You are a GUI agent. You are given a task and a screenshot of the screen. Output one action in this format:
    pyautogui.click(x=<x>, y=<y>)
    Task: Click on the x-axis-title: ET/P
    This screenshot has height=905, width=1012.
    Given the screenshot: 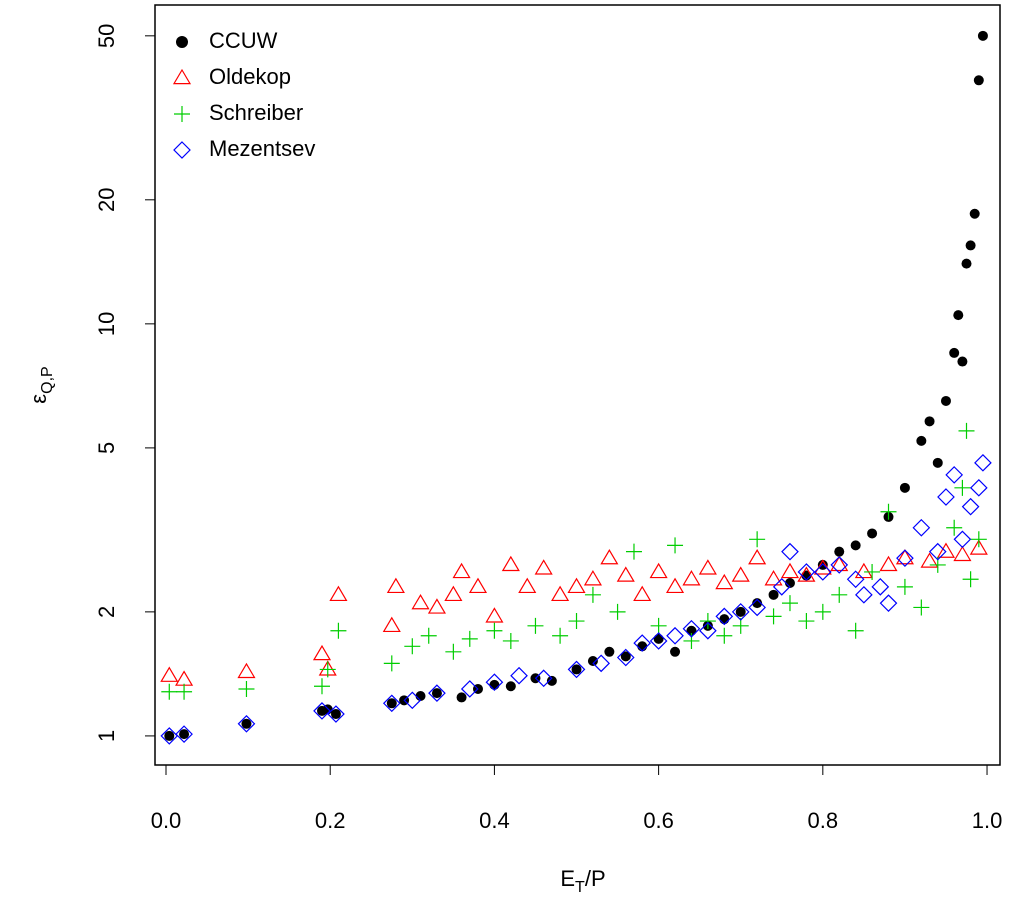 What is the action you would take?
    pyautogui.click(x=582, y=881)
    